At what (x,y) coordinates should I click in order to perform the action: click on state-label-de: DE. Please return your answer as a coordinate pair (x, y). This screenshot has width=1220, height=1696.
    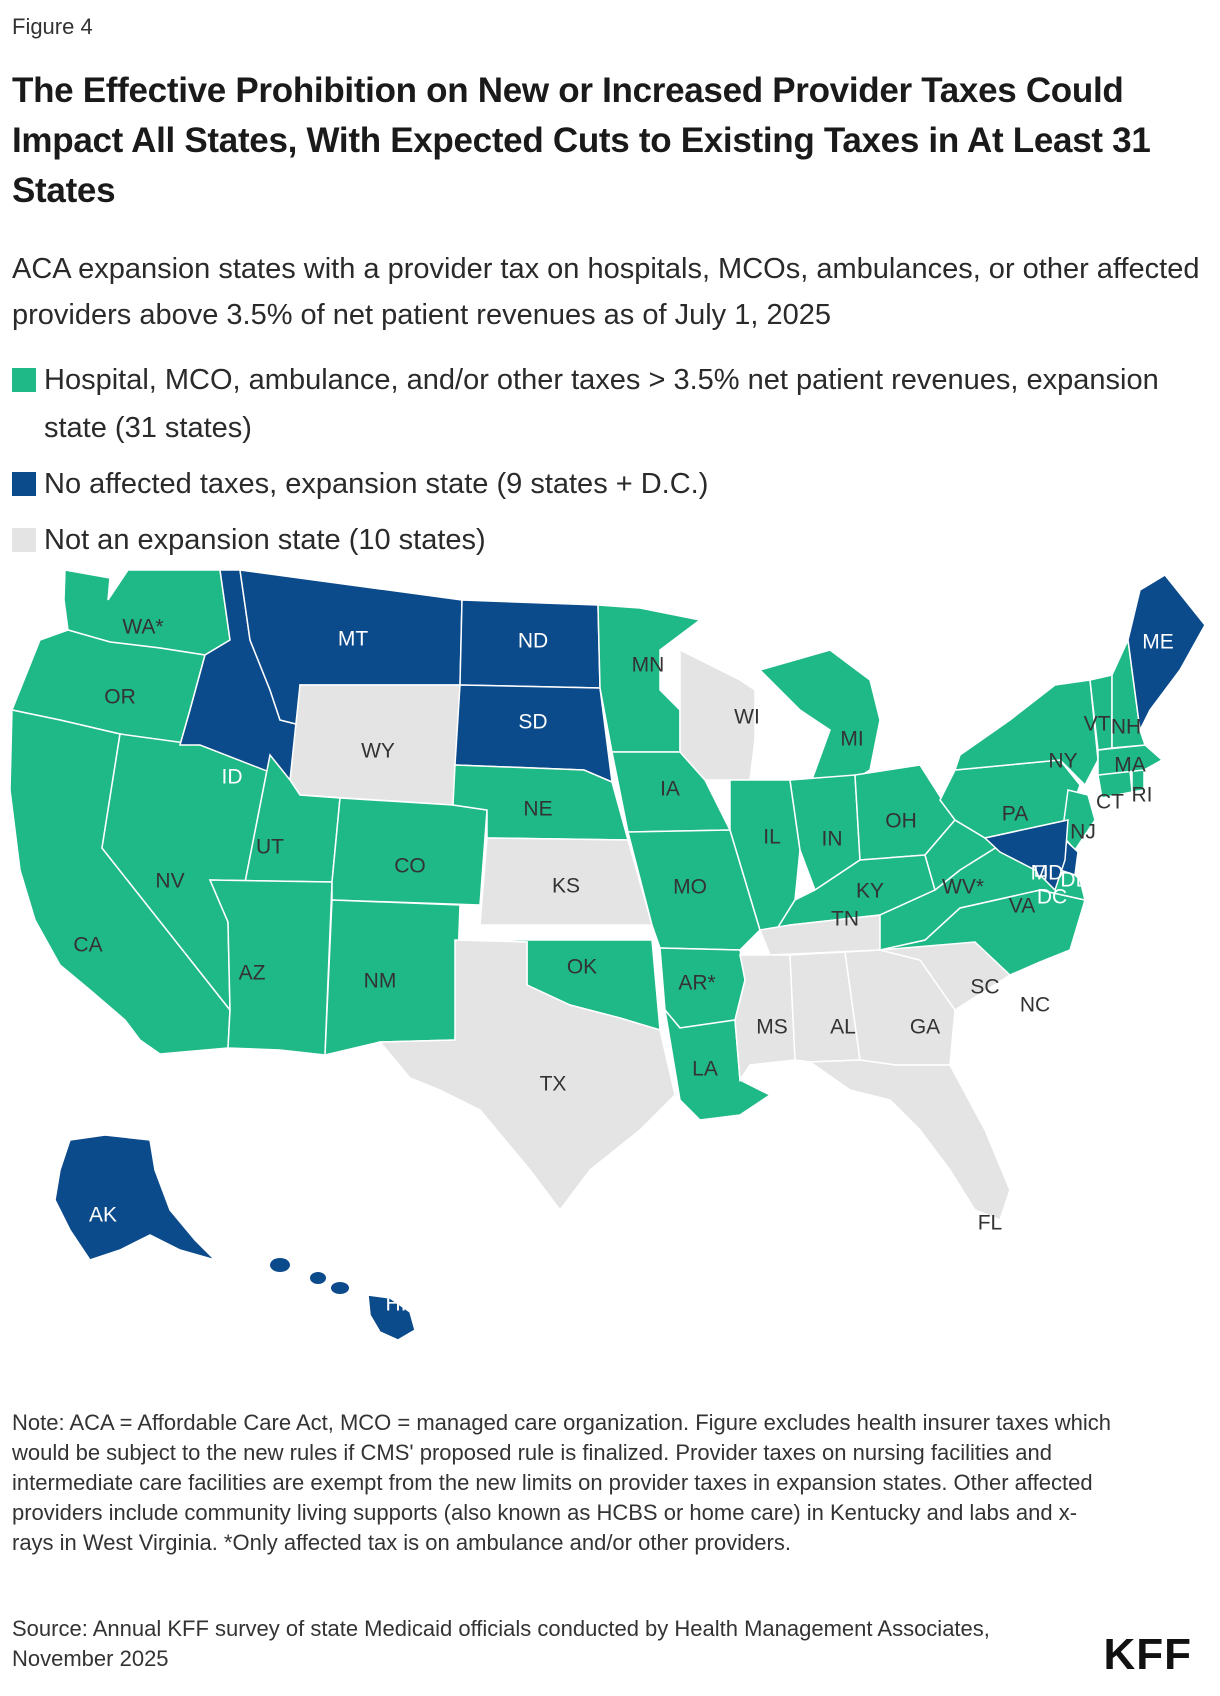
    Looking at the image, I should click on (1074, 880).